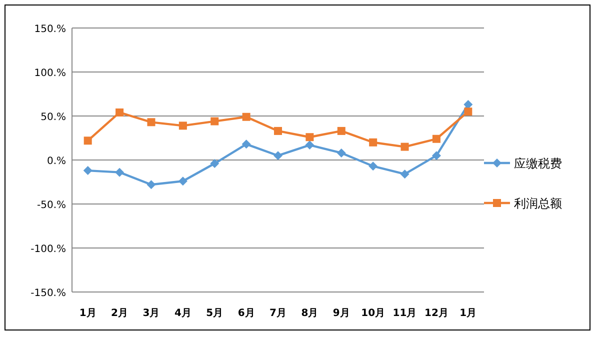 The height and width of the screenshot is (342, 595). I want to click on y-tick-label: 150.%, so click(50, 29).